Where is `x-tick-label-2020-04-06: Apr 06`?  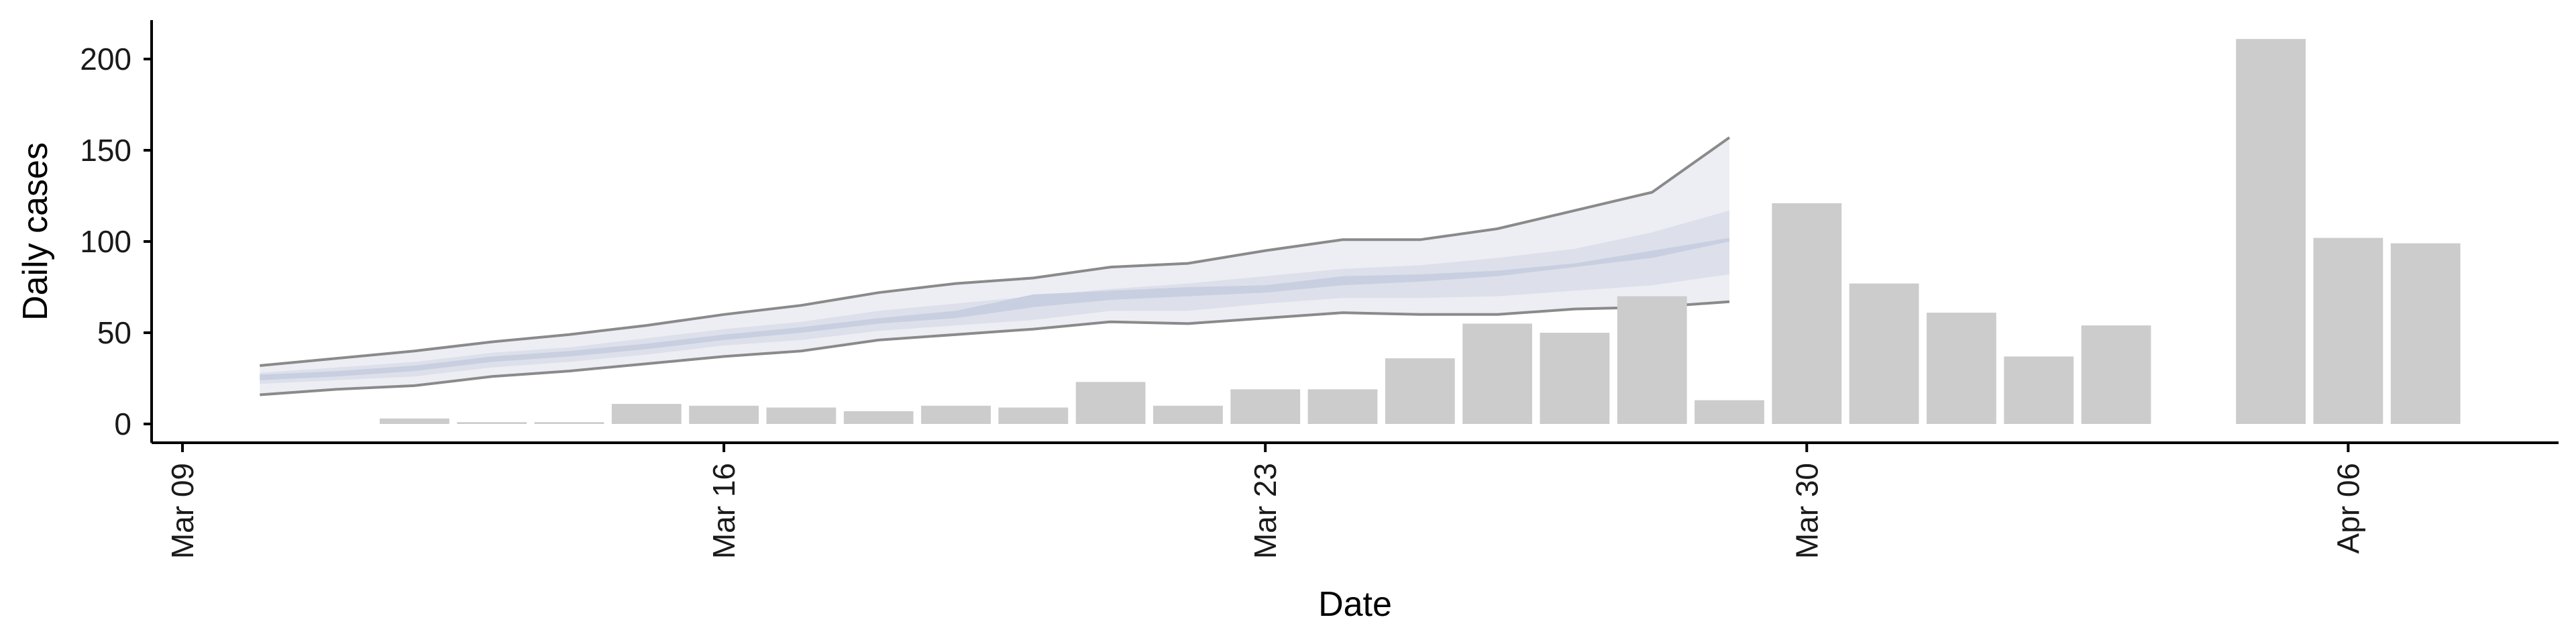
x-tick-label-2020-04-06: Apr 06 is located at coordinates (2347, 508).